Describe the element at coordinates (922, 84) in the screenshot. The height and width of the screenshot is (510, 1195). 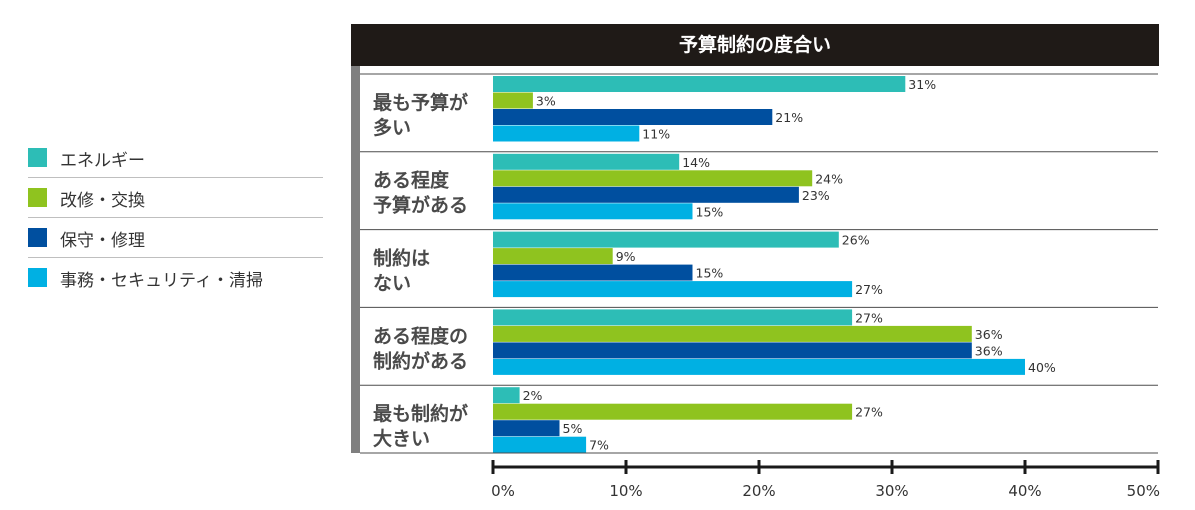
I see `data-label: 31%` at that location.